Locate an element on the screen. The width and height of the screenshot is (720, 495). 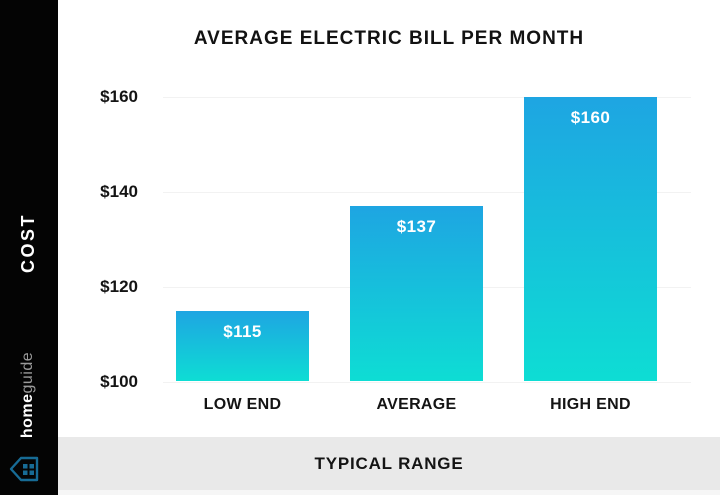
bar-value-label: $115 is located at coordinates (242, 331).